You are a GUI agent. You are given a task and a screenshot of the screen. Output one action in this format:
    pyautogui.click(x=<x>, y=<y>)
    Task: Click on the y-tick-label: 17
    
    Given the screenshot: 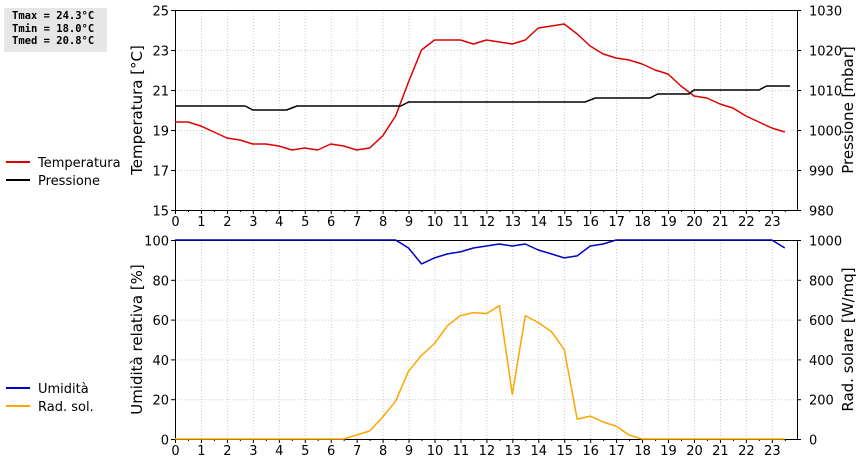 What is the action you would take?
    pyautogui.click(x=160, y=172)
    